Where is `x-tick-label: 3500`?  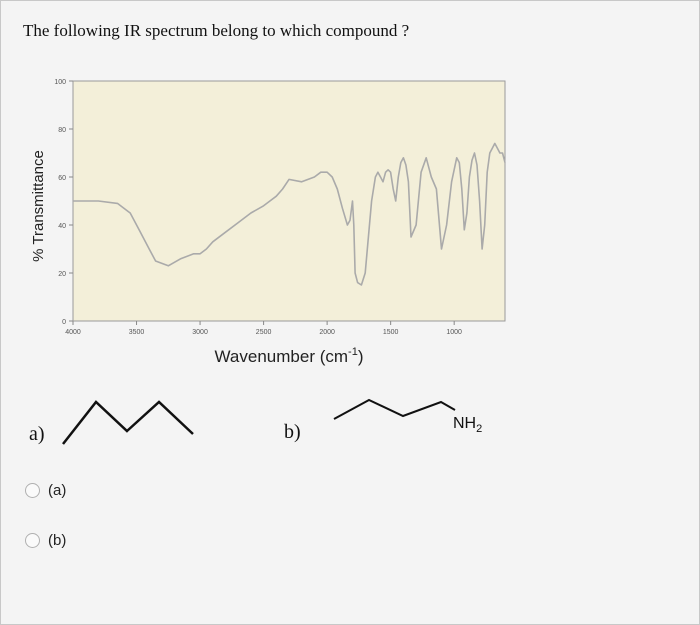 x-tick-label: 3500 is located at coordinates (137, 332).